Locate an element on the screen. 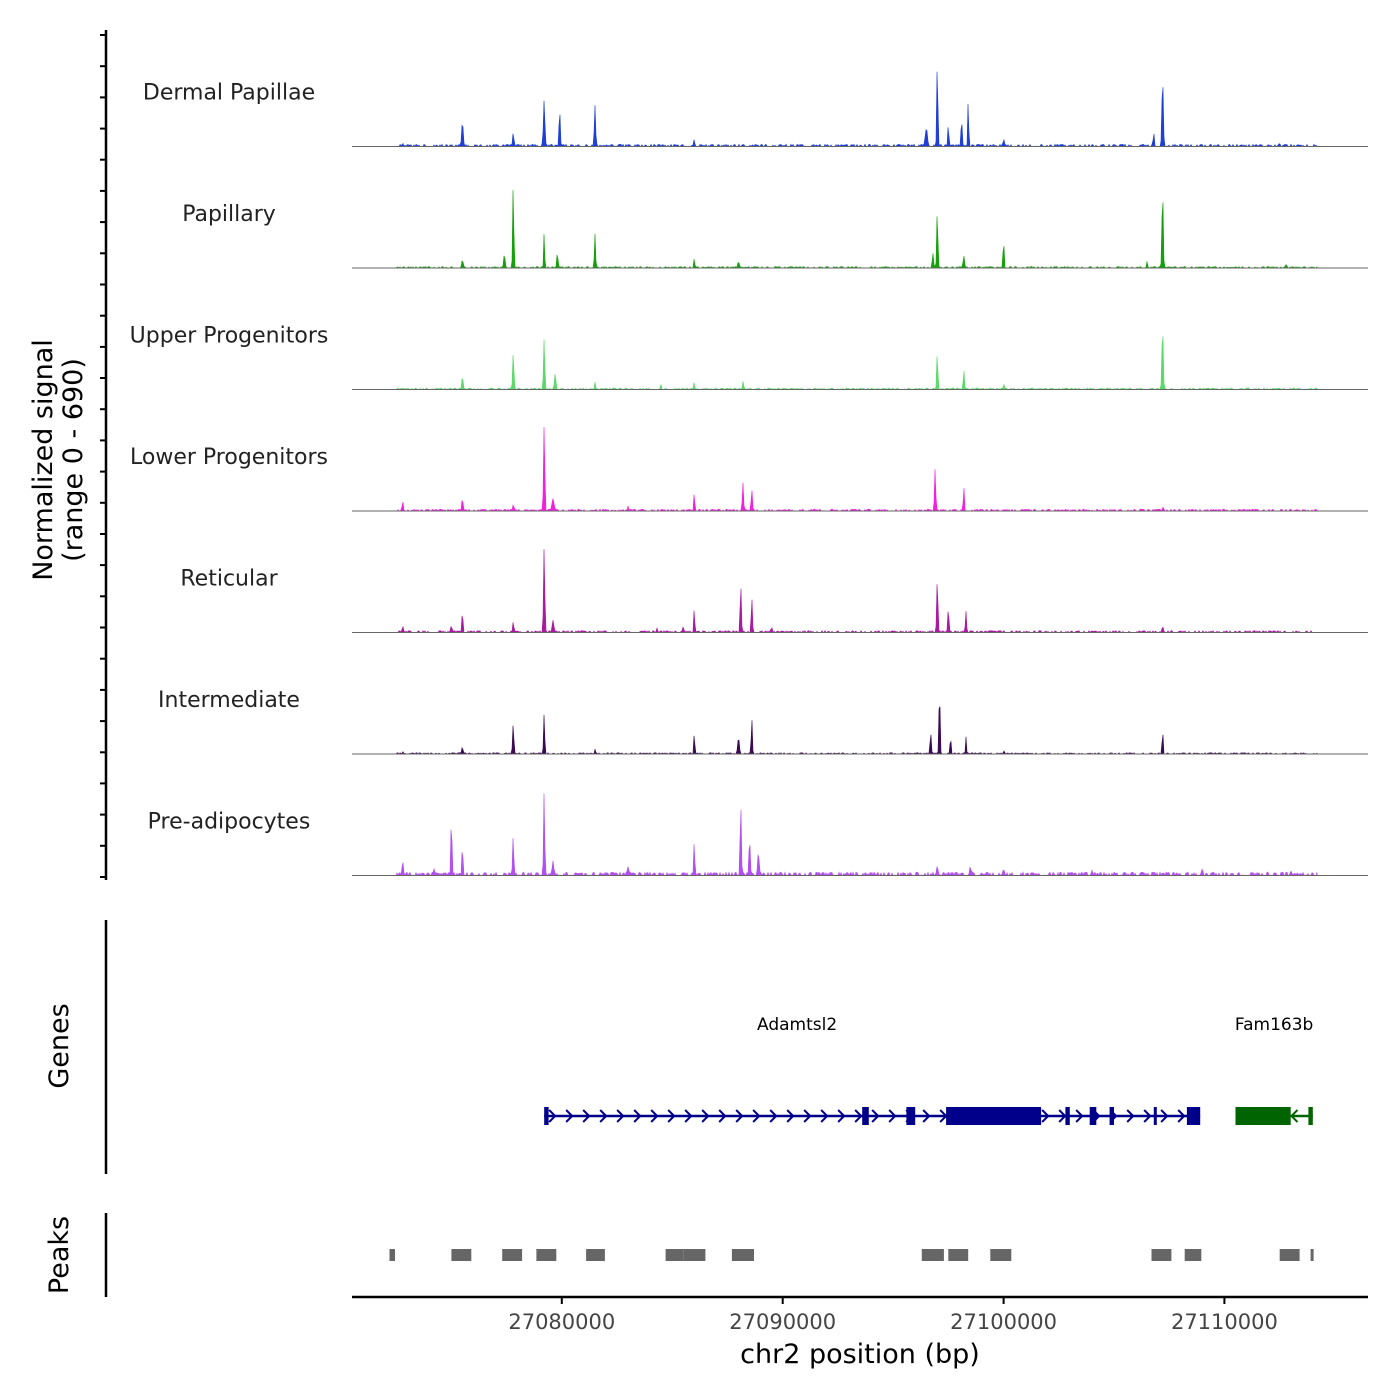 Image resolution: width=1400 pixels, height=1400 pixels. gene-name: Adamtsl2 is located at coordinates (797, 1025).